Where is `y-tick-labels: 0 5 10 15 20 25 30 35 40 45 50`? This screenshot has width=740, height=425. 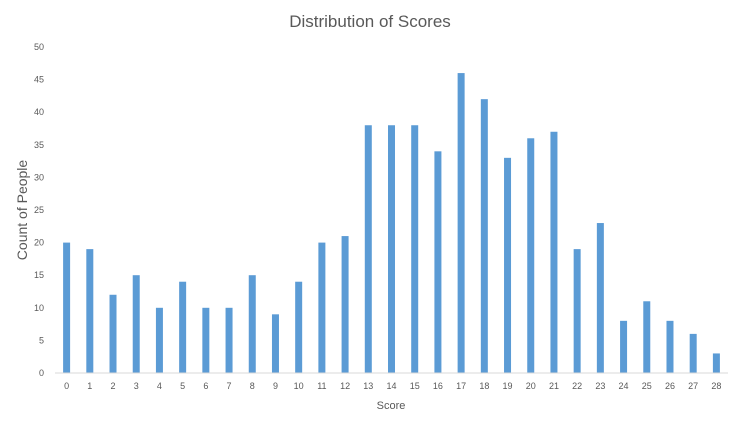 y-tick-labels: 0 5 10 15 20 25 30 35 40 45 50 is located at coordinates (39, 210).